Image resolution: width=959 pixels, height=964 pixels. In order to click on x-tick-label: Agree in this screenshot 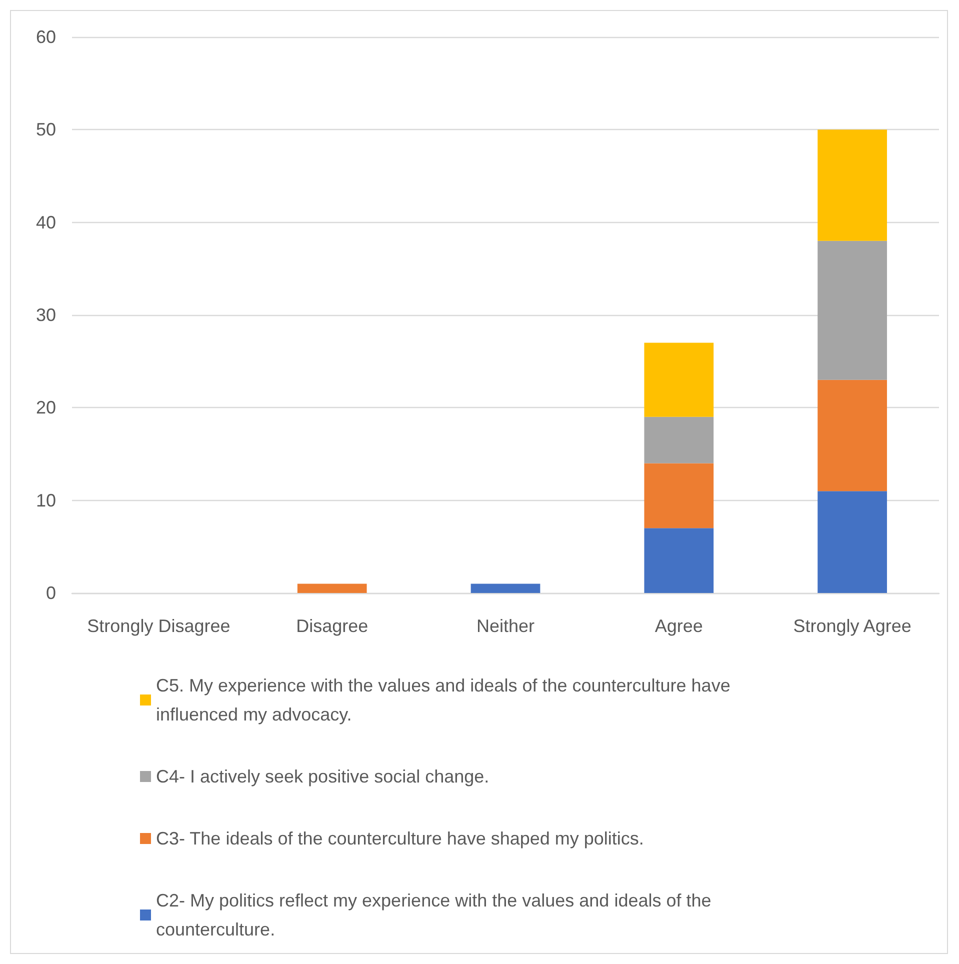, I will do `click(678, 626)`.